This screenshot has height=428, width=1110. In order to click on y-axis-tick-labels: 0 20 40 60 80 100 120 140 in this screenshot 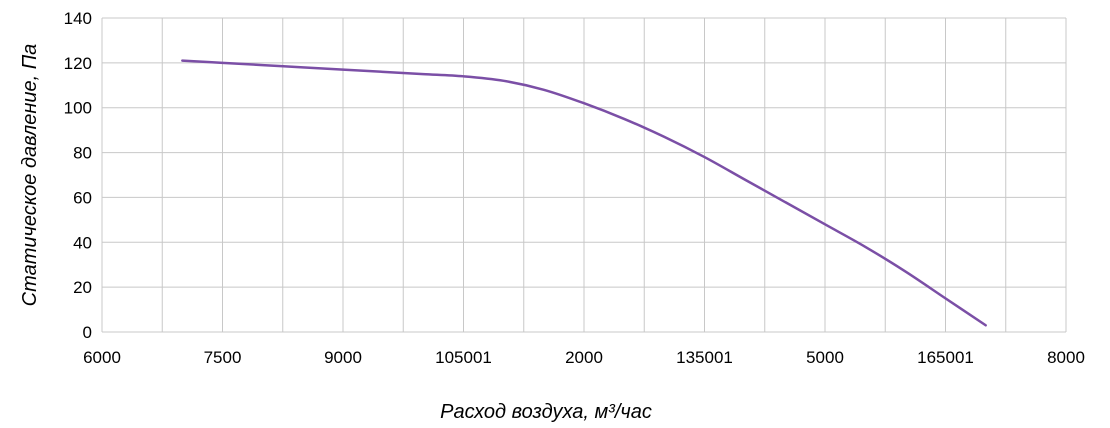, I will do `click(78, 175)`.